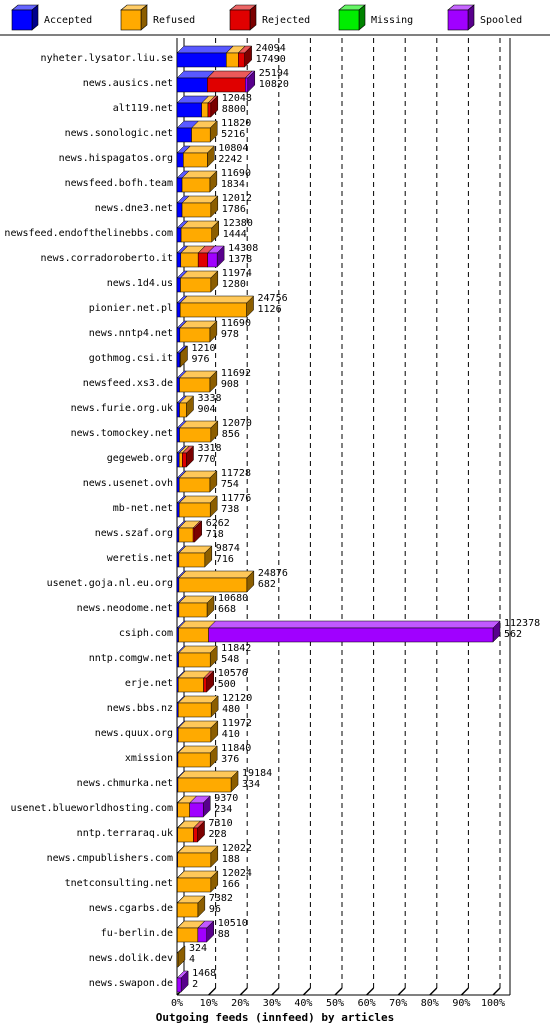 This screenshot has width=550, height=1030. Describe the element at coordinates (237, 98) in the screenshot. I see `offered-label: 12048` at that location.